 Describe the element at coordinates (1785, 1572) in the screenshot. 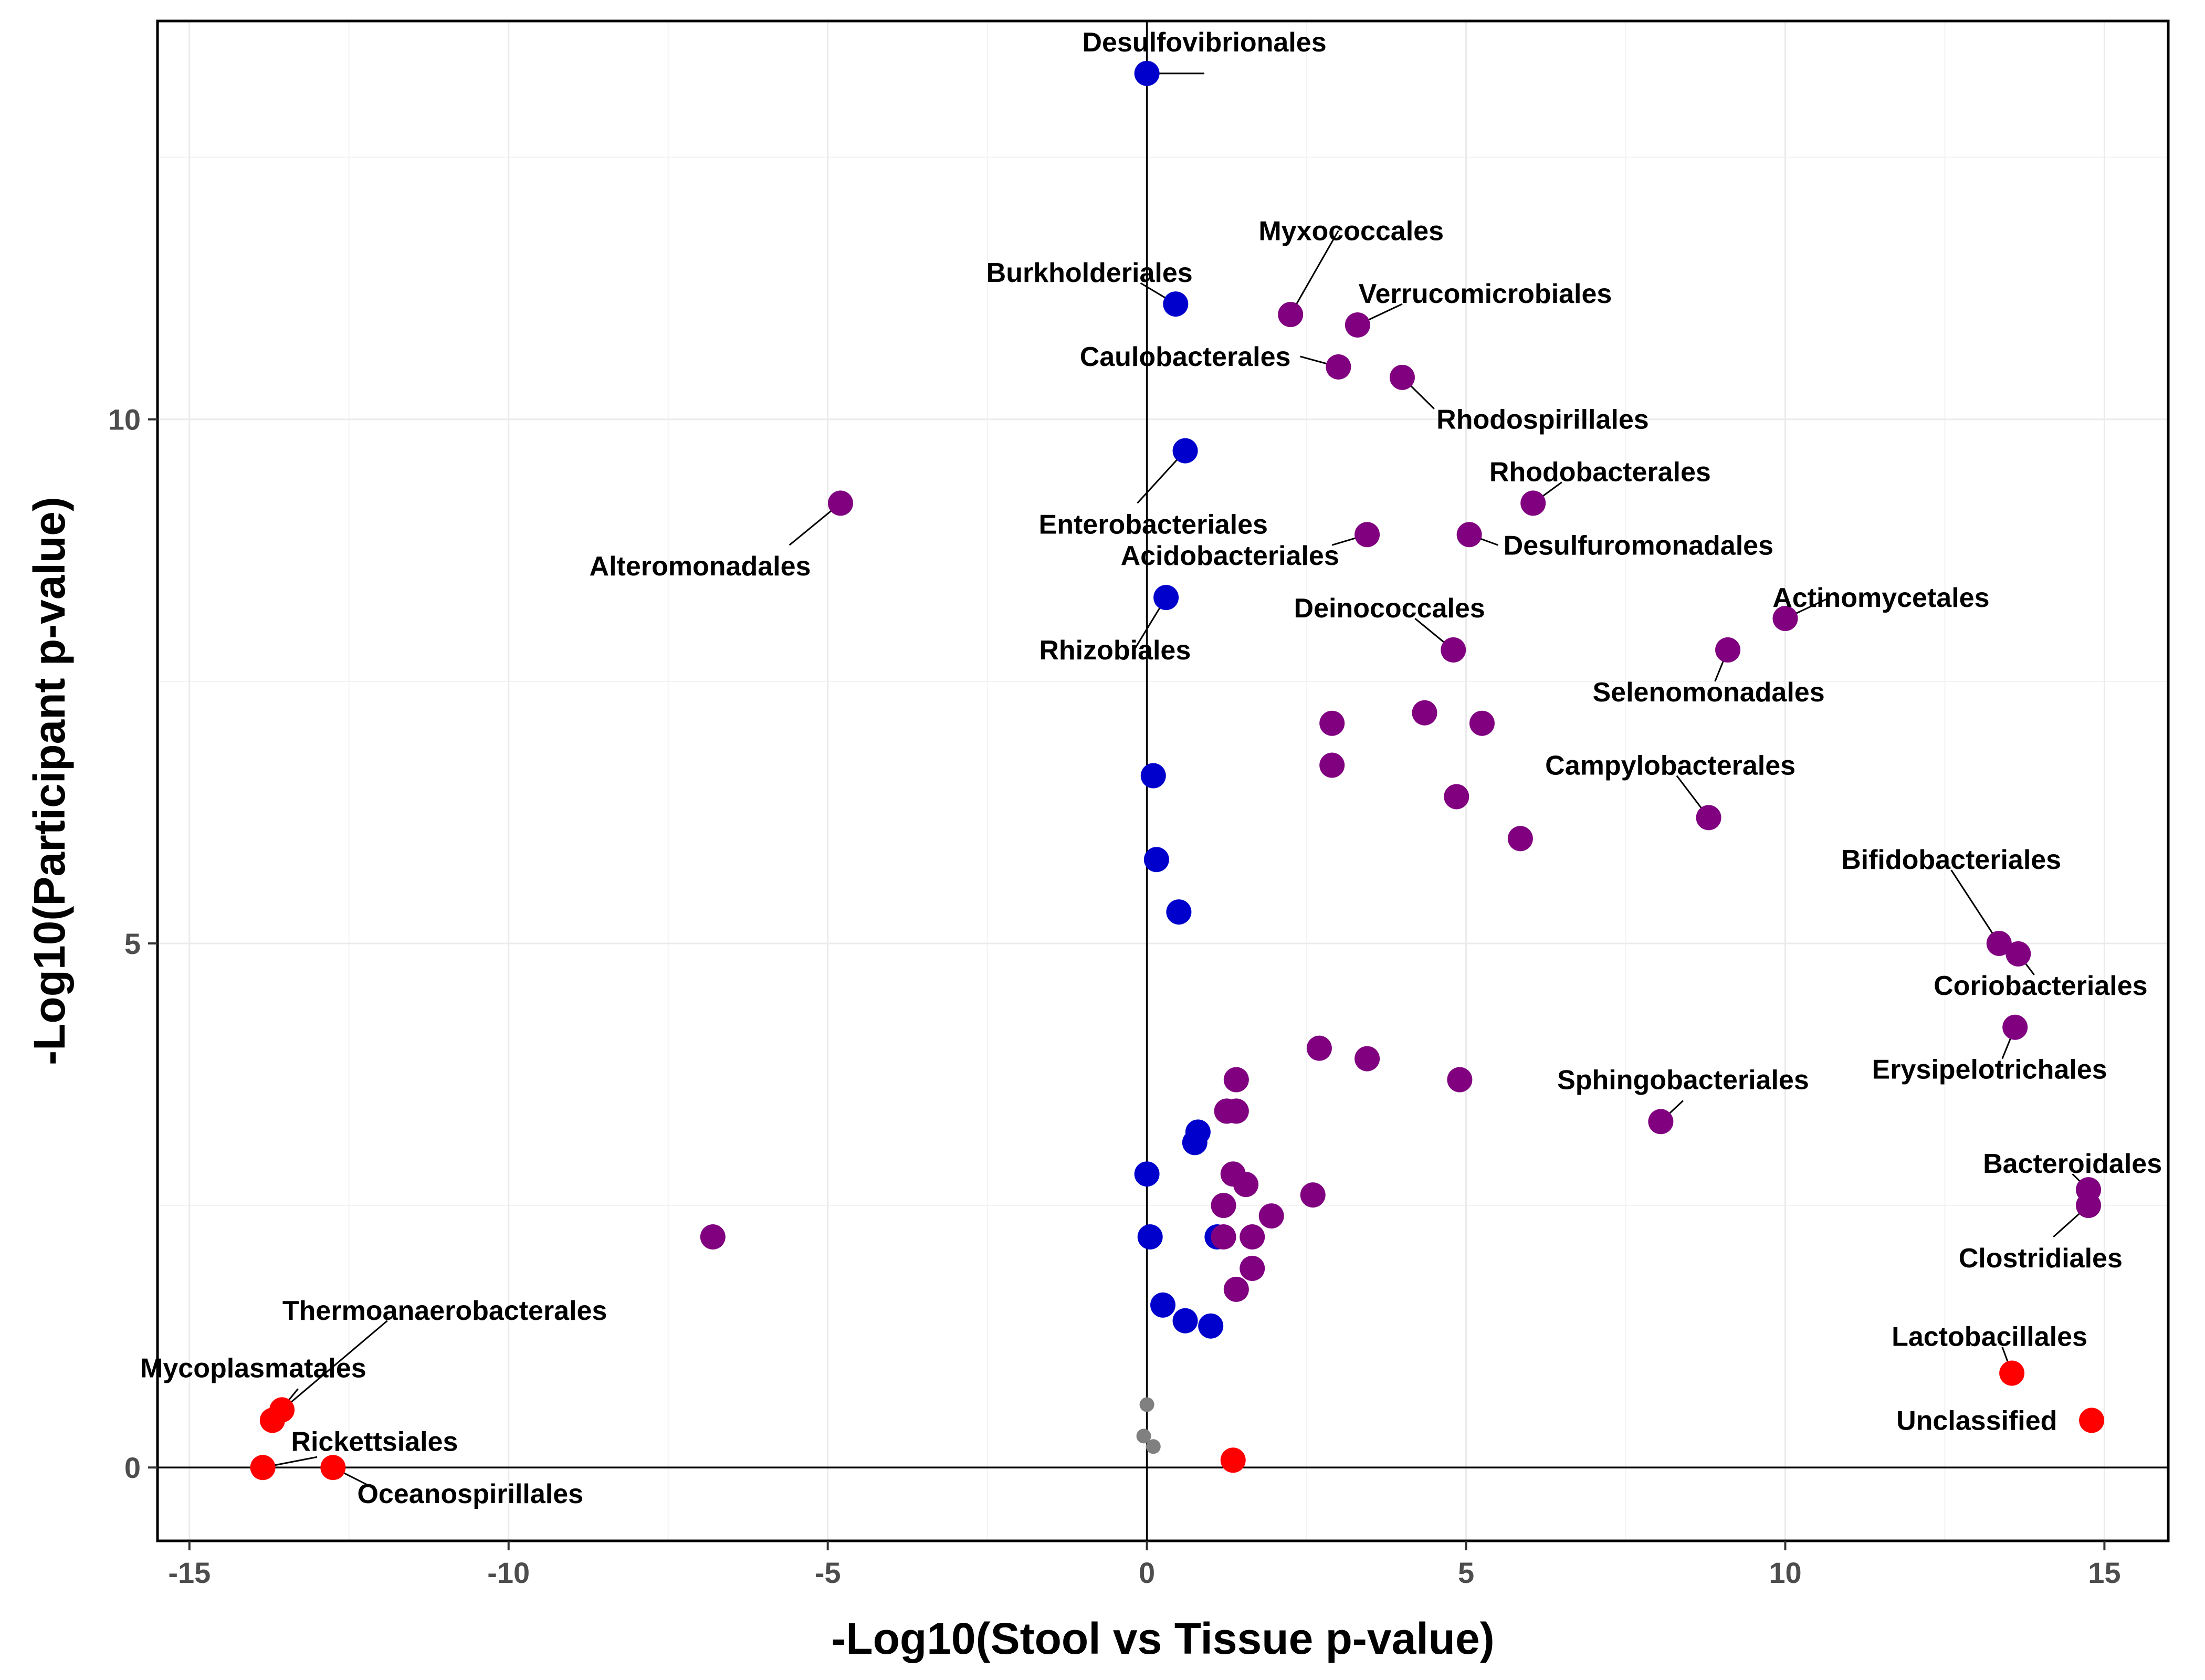

I see `x-tick-label: 10` at that location.